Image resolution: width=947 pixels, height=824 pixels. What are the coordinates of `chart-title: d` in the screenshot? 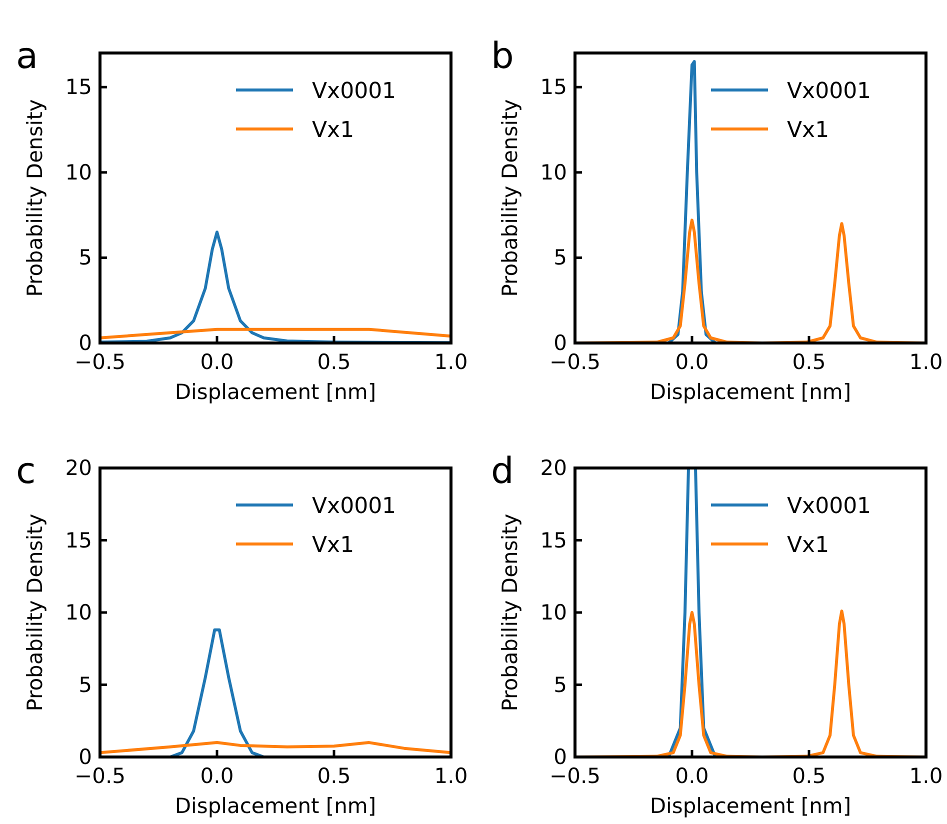 It's located at (502, 471).